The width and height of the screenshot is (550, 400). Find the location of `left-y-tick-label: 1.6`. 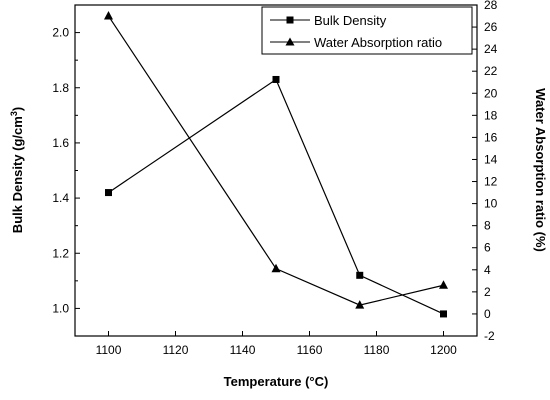

left-y-tick-label: 1.6 is located at coordinates (60, 143).